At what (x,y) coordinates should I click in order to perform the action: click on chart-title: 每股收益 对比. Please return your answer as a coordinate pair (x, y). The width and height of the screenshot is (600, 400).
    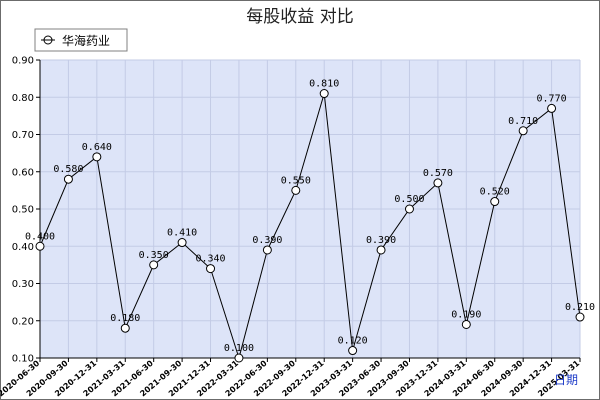
    Looking at the image, I should click on (299, 17).